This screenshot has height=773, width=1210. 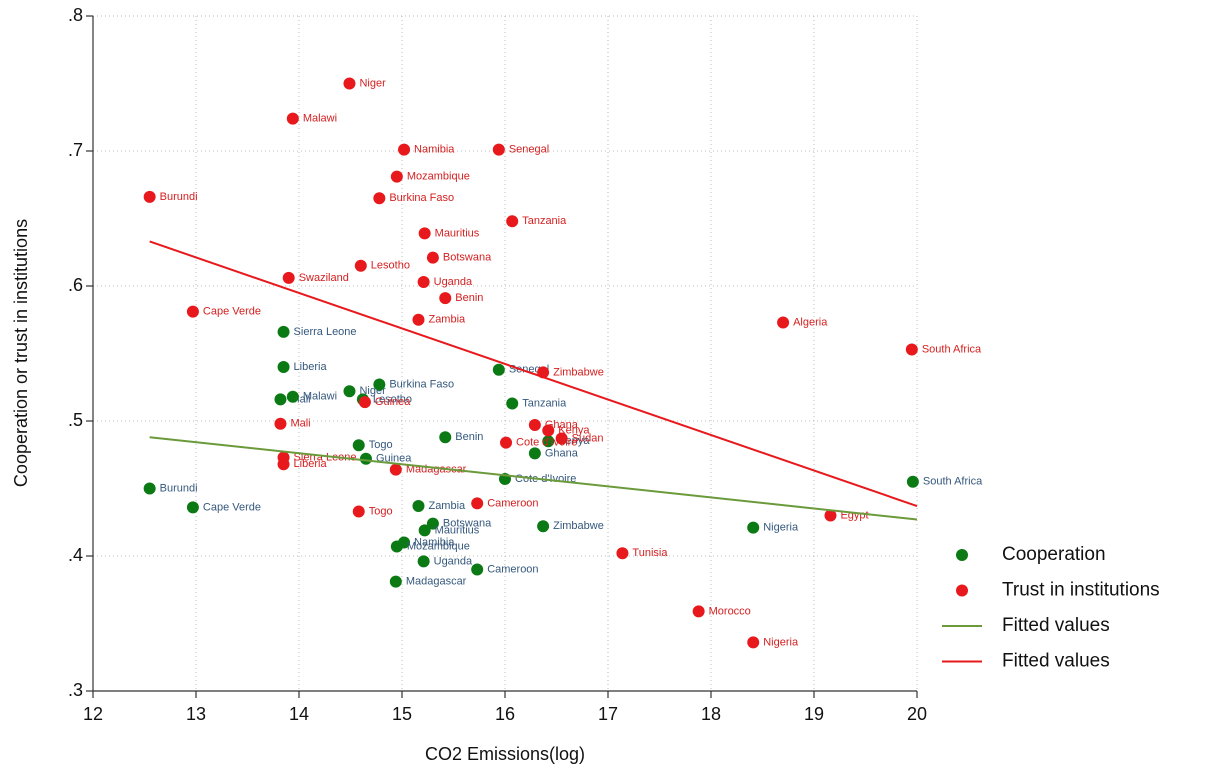 What do you see at coordinates (75, 690) in the screenshot?
I see `y-tick-label: .3` at bounding box center [75, 690].